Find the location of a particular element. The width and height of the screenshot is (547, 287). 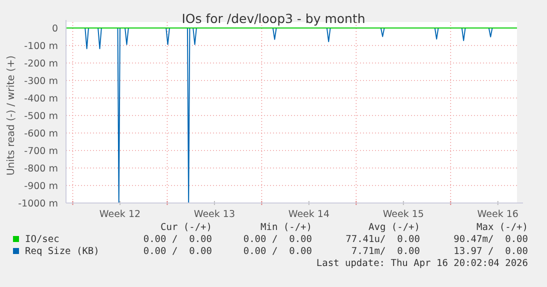

text: Max (-/+) is located at coordinates (502, 227).